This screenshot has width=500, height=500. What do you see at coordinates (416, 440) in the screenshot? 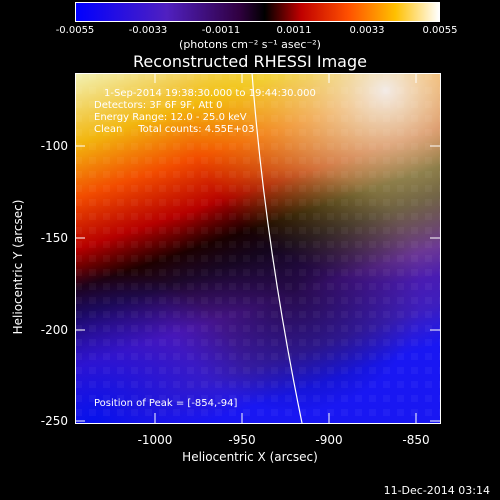
I see `x-tick-label: -850` at bounding box center [416, 440].